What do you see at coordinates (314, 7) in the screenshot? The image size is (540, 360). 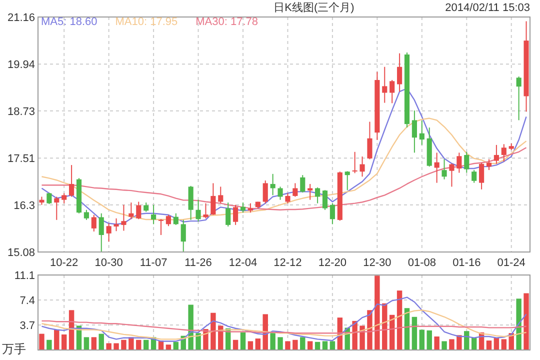 I see `chart-title: 日K线图(三个月)` at bounding box center [314, 7].